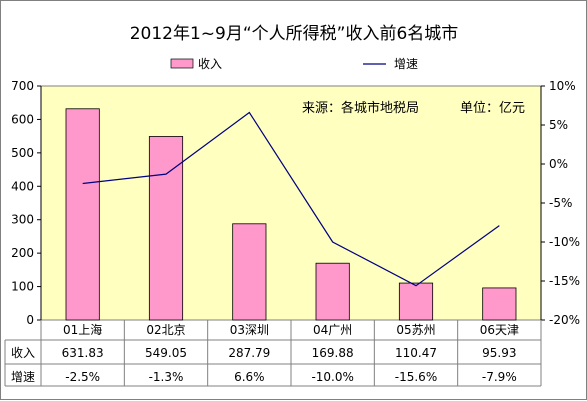  What do you see at coordinates (22, 153) in the screenshot?
I see `y-left-tick-label: 500` at bounding box center [22, 153].